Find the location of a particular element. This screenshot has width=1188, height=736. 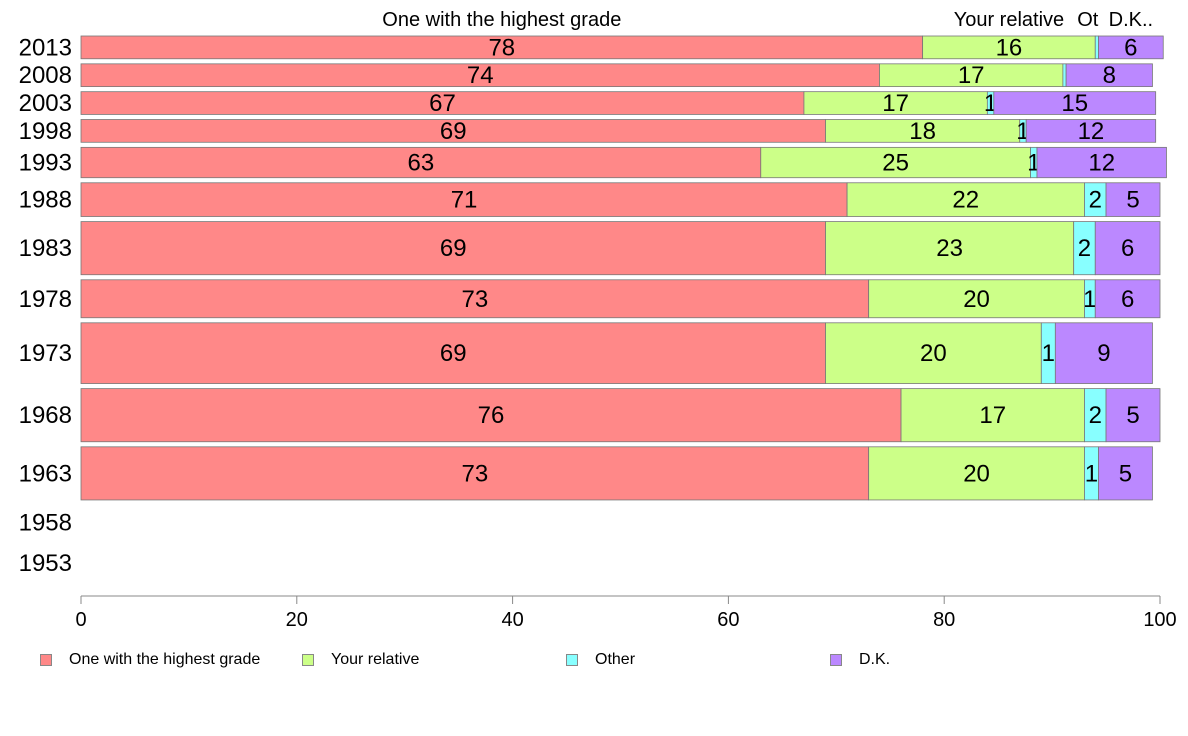

data-label-1993-series-0: 63 is located at coordinates (421, 163).